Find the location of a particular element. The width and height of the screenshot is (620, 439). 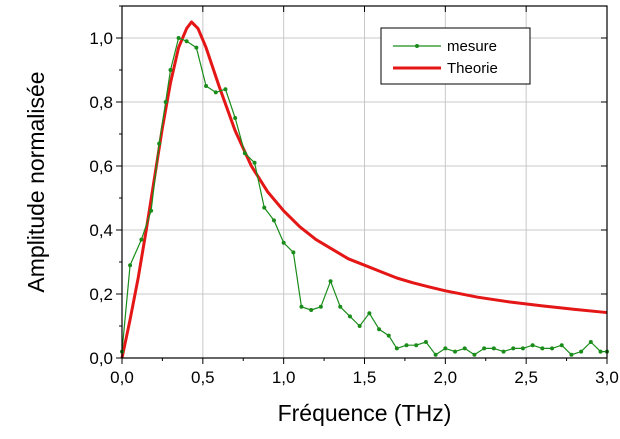

y-tick-label: 0,6 is located at coordinates (101, 166).